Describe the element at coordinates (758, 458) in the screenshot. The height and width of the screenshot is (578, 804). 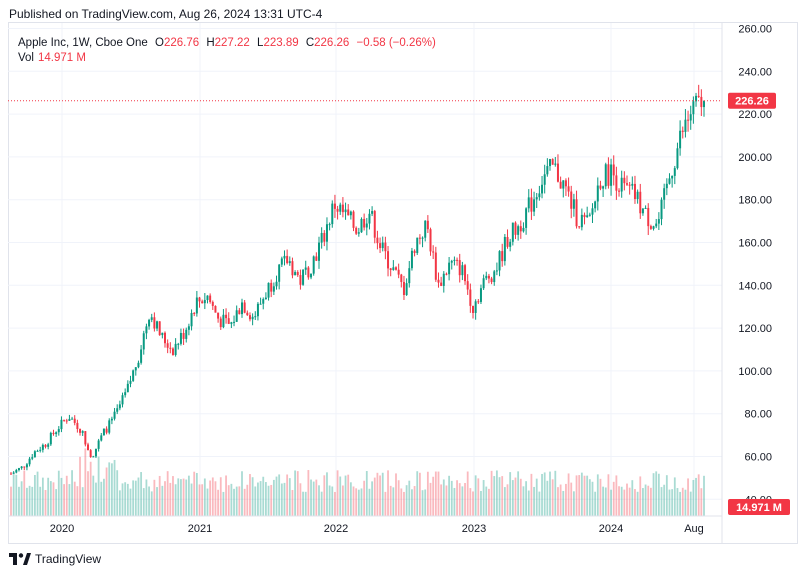
I see `y-tick-label: 60.00` at that location.